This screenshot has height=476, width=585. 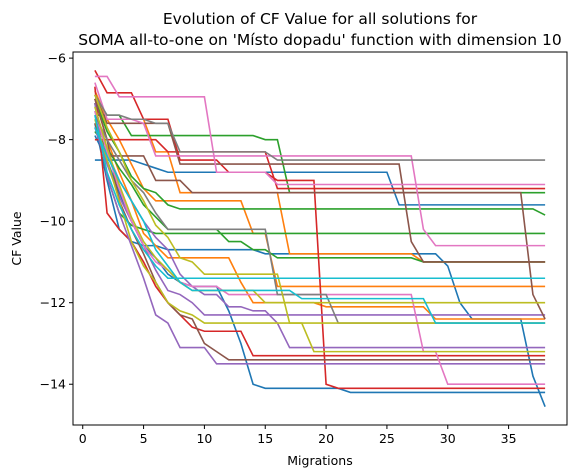 I want to click on x-tick-label: 20, so click(x=326, y=438).